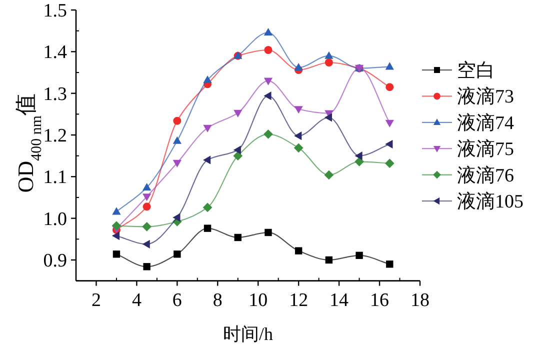 Image resolution: width=535 pixels, height=349 pixels. Describe the element at coordinates (55, 11) in the screenshot. I see `y-tick-label: 1.5` at that location.